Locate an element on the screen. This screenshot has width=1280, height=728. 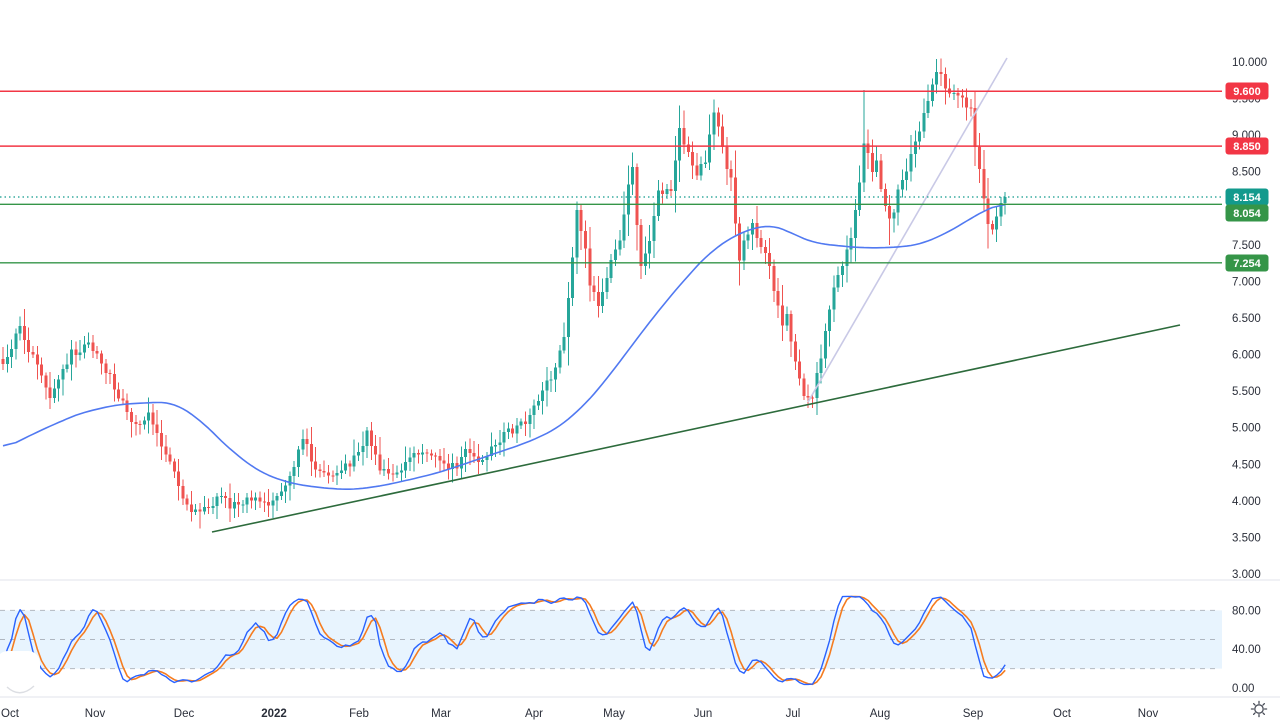
price-level-label-8.850: 8.850 is located at coordinates (1247, 146).